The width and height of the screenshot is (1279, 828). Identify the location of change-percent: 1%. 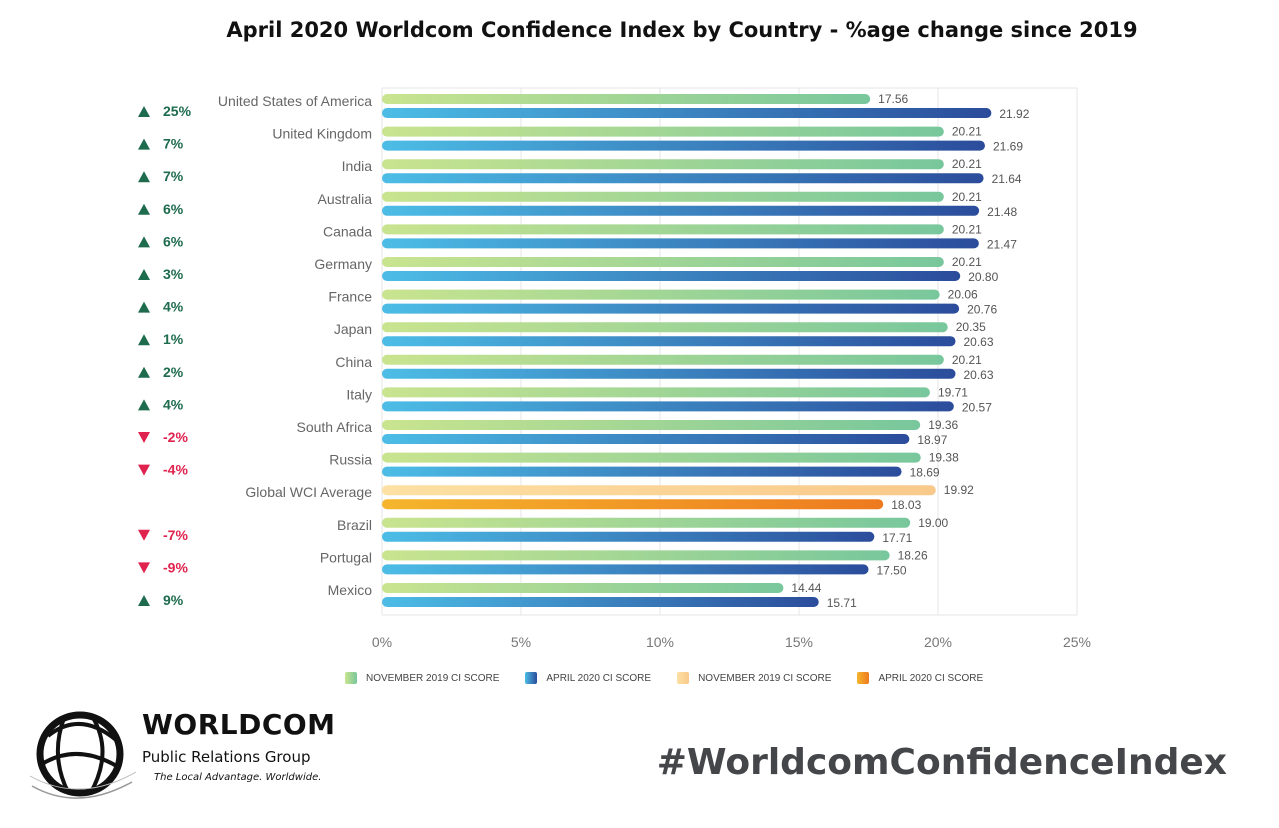
(173, 339).